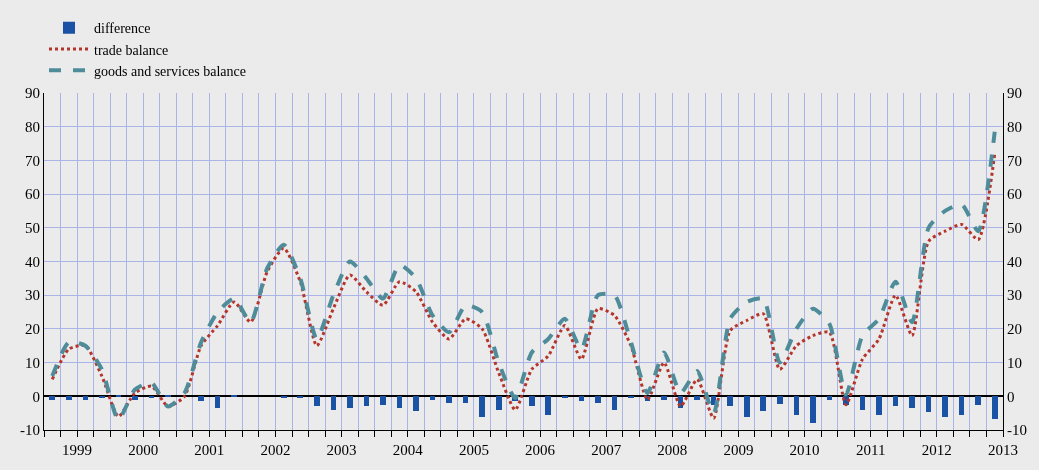  Describe the element at coordinates (1017, 430) in the screenshot. I see `y2-tick-label: -10` at that location.